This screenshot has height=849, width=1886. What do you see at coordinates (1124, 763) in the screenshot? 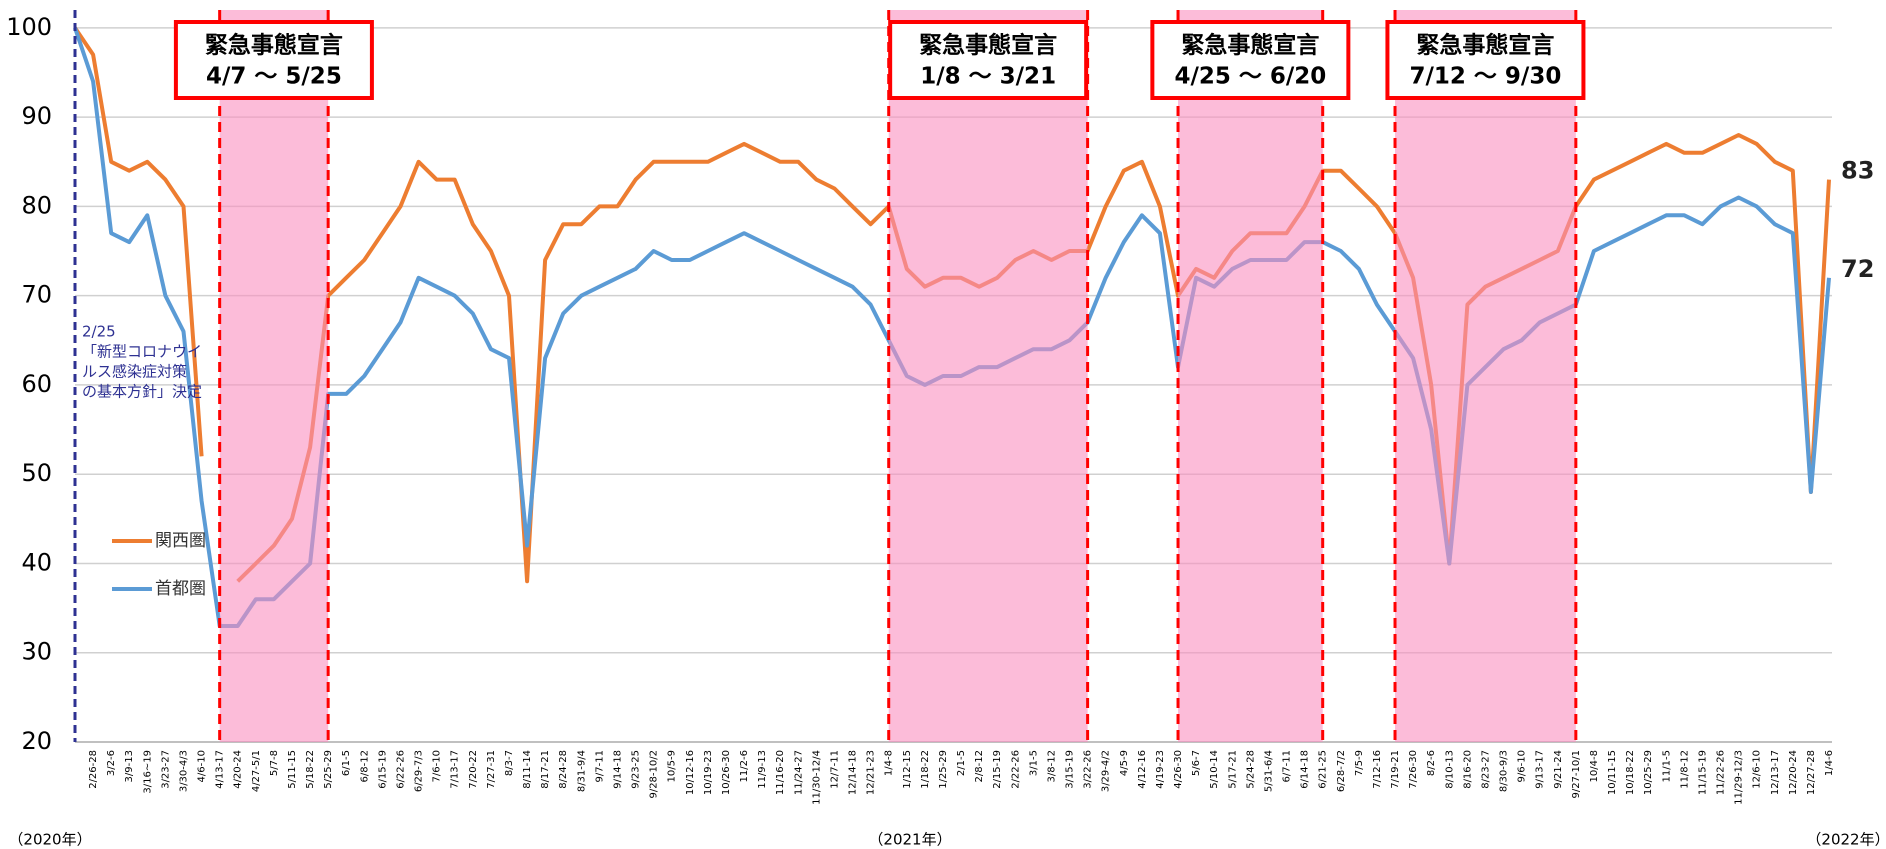
I see `x-tick-label: 4/5-9` at bounding box center [1124, 763].